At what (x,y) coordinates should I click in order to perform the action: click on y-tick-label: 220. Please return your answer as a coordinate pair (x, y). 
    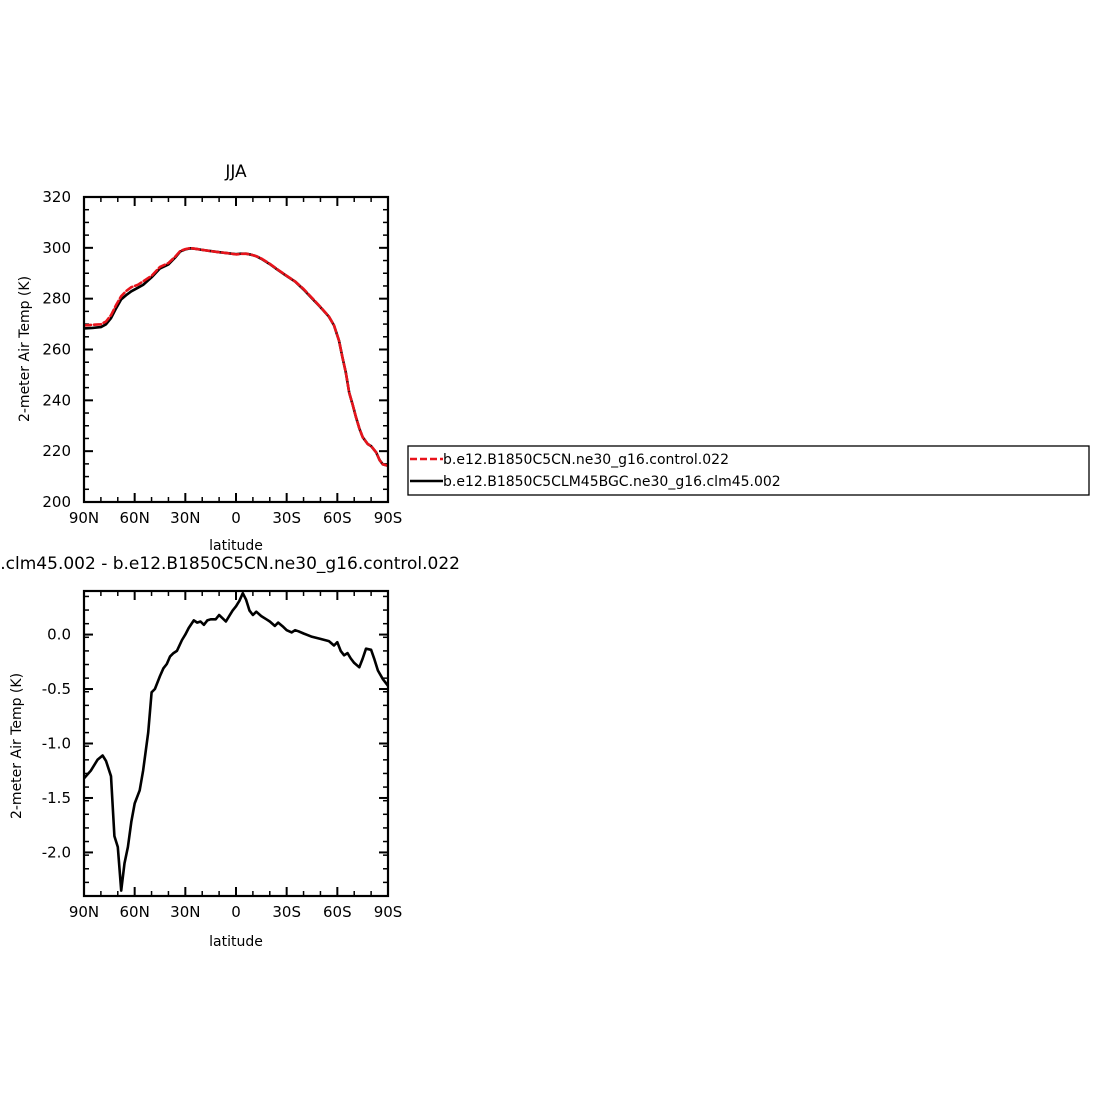
    Looking at the image, I should click on (56, 451).